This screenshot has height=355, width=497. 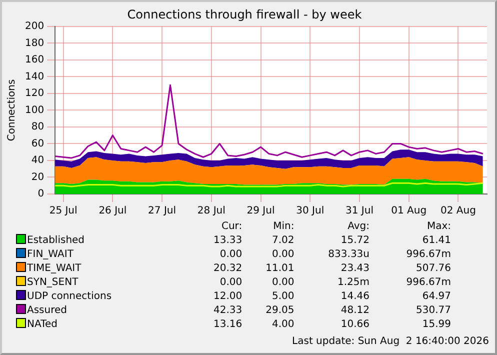 What do you see at coordinates (231, 227) in the screenshot?
I see `text: Cur:` at bounding box center [231, 227].